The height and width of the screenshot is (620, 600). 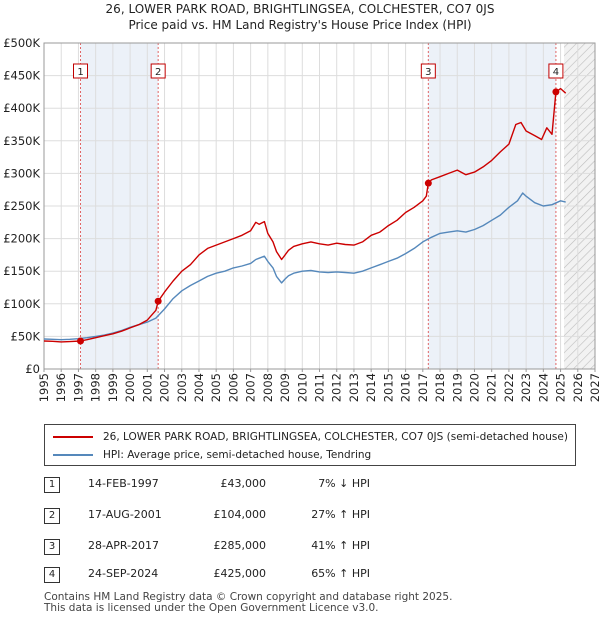 I want to click on x-tick-label: 2025, so click(x=561, y=387).